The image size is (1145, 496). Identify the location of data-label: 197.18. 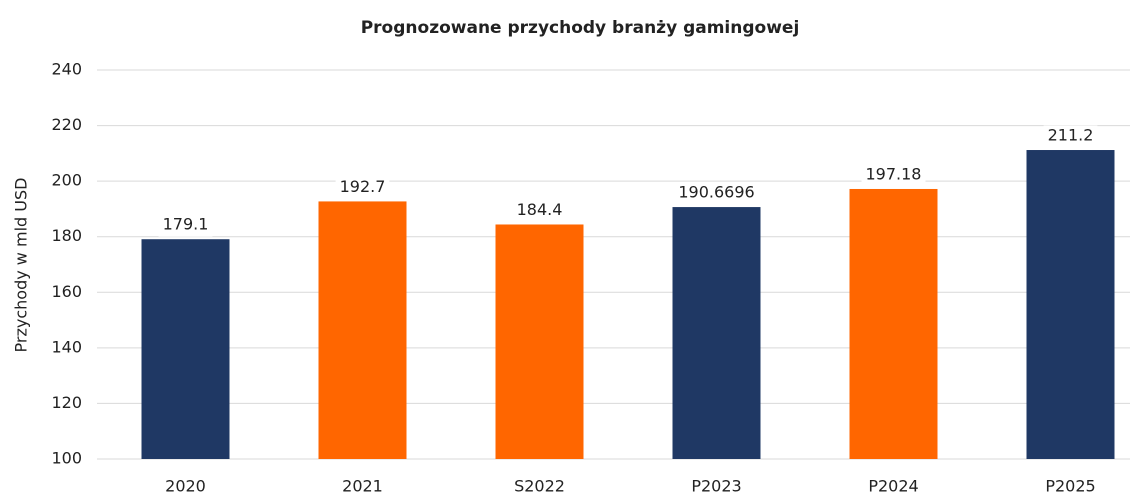
(894, 173).